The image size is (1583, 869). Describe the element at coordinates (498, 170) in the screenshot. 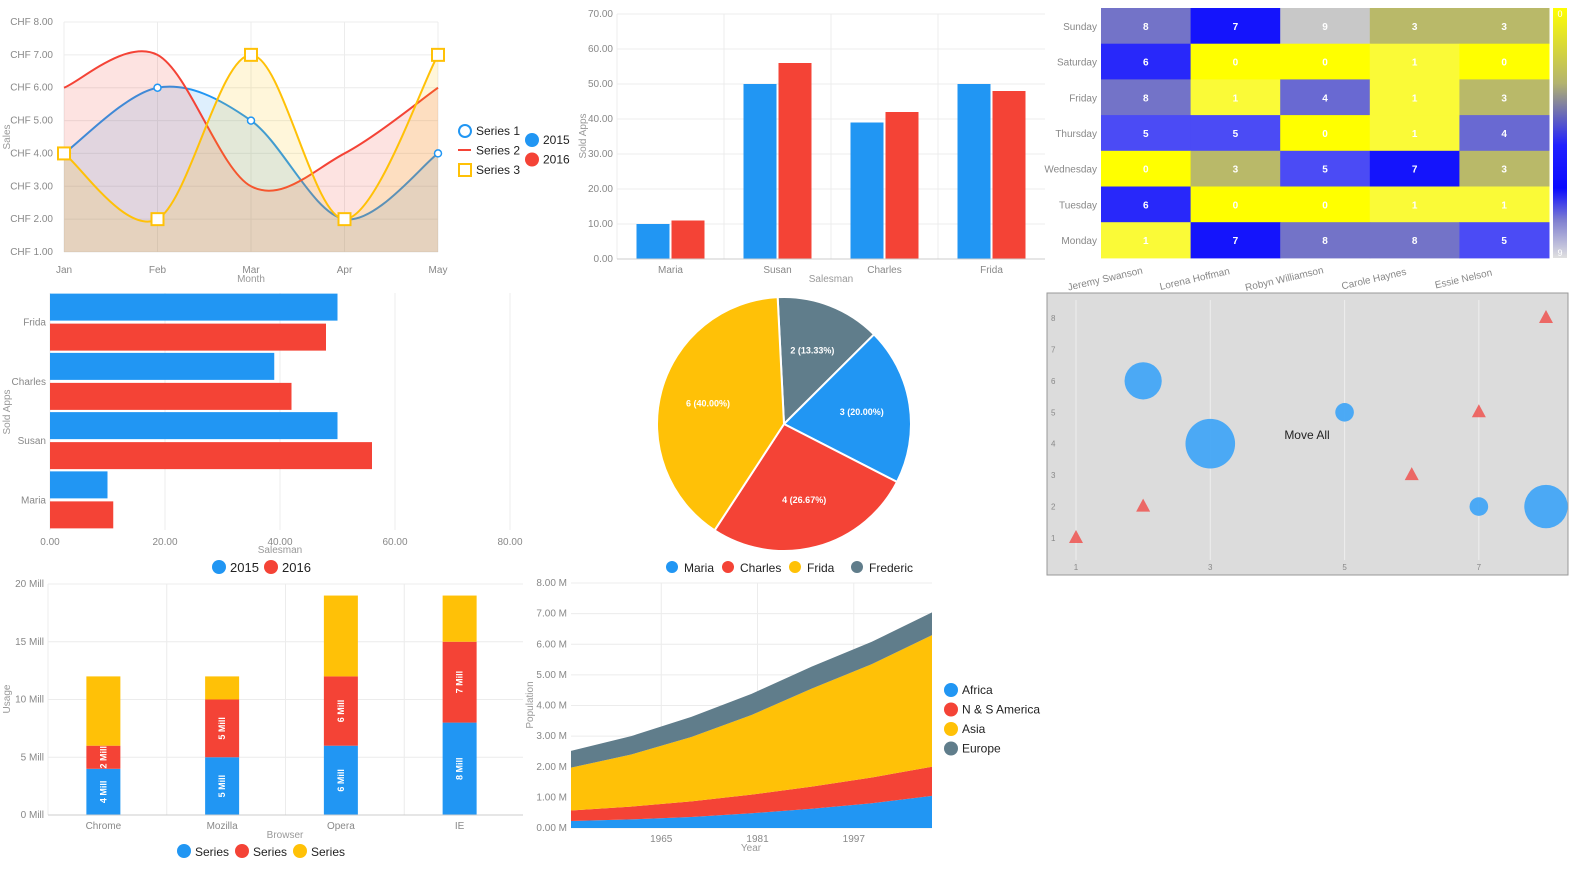

I see `legend-label: Series 3` at that location.